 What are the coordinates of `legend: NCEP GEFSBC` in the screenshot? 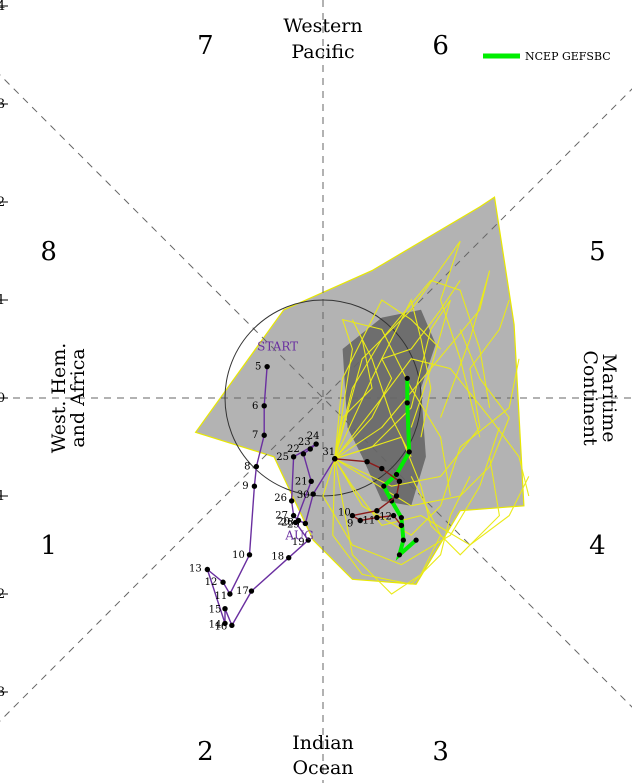 It's located at (547, 56).